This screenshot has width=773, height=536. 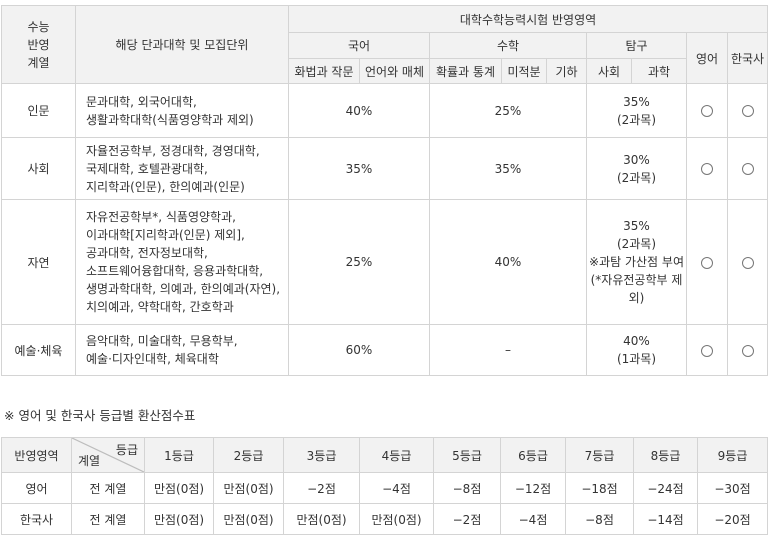 What do you see at coordinates (747, 58) in the screenshot?
I see `history-header: 한국사` at bounding box center [747, 58].